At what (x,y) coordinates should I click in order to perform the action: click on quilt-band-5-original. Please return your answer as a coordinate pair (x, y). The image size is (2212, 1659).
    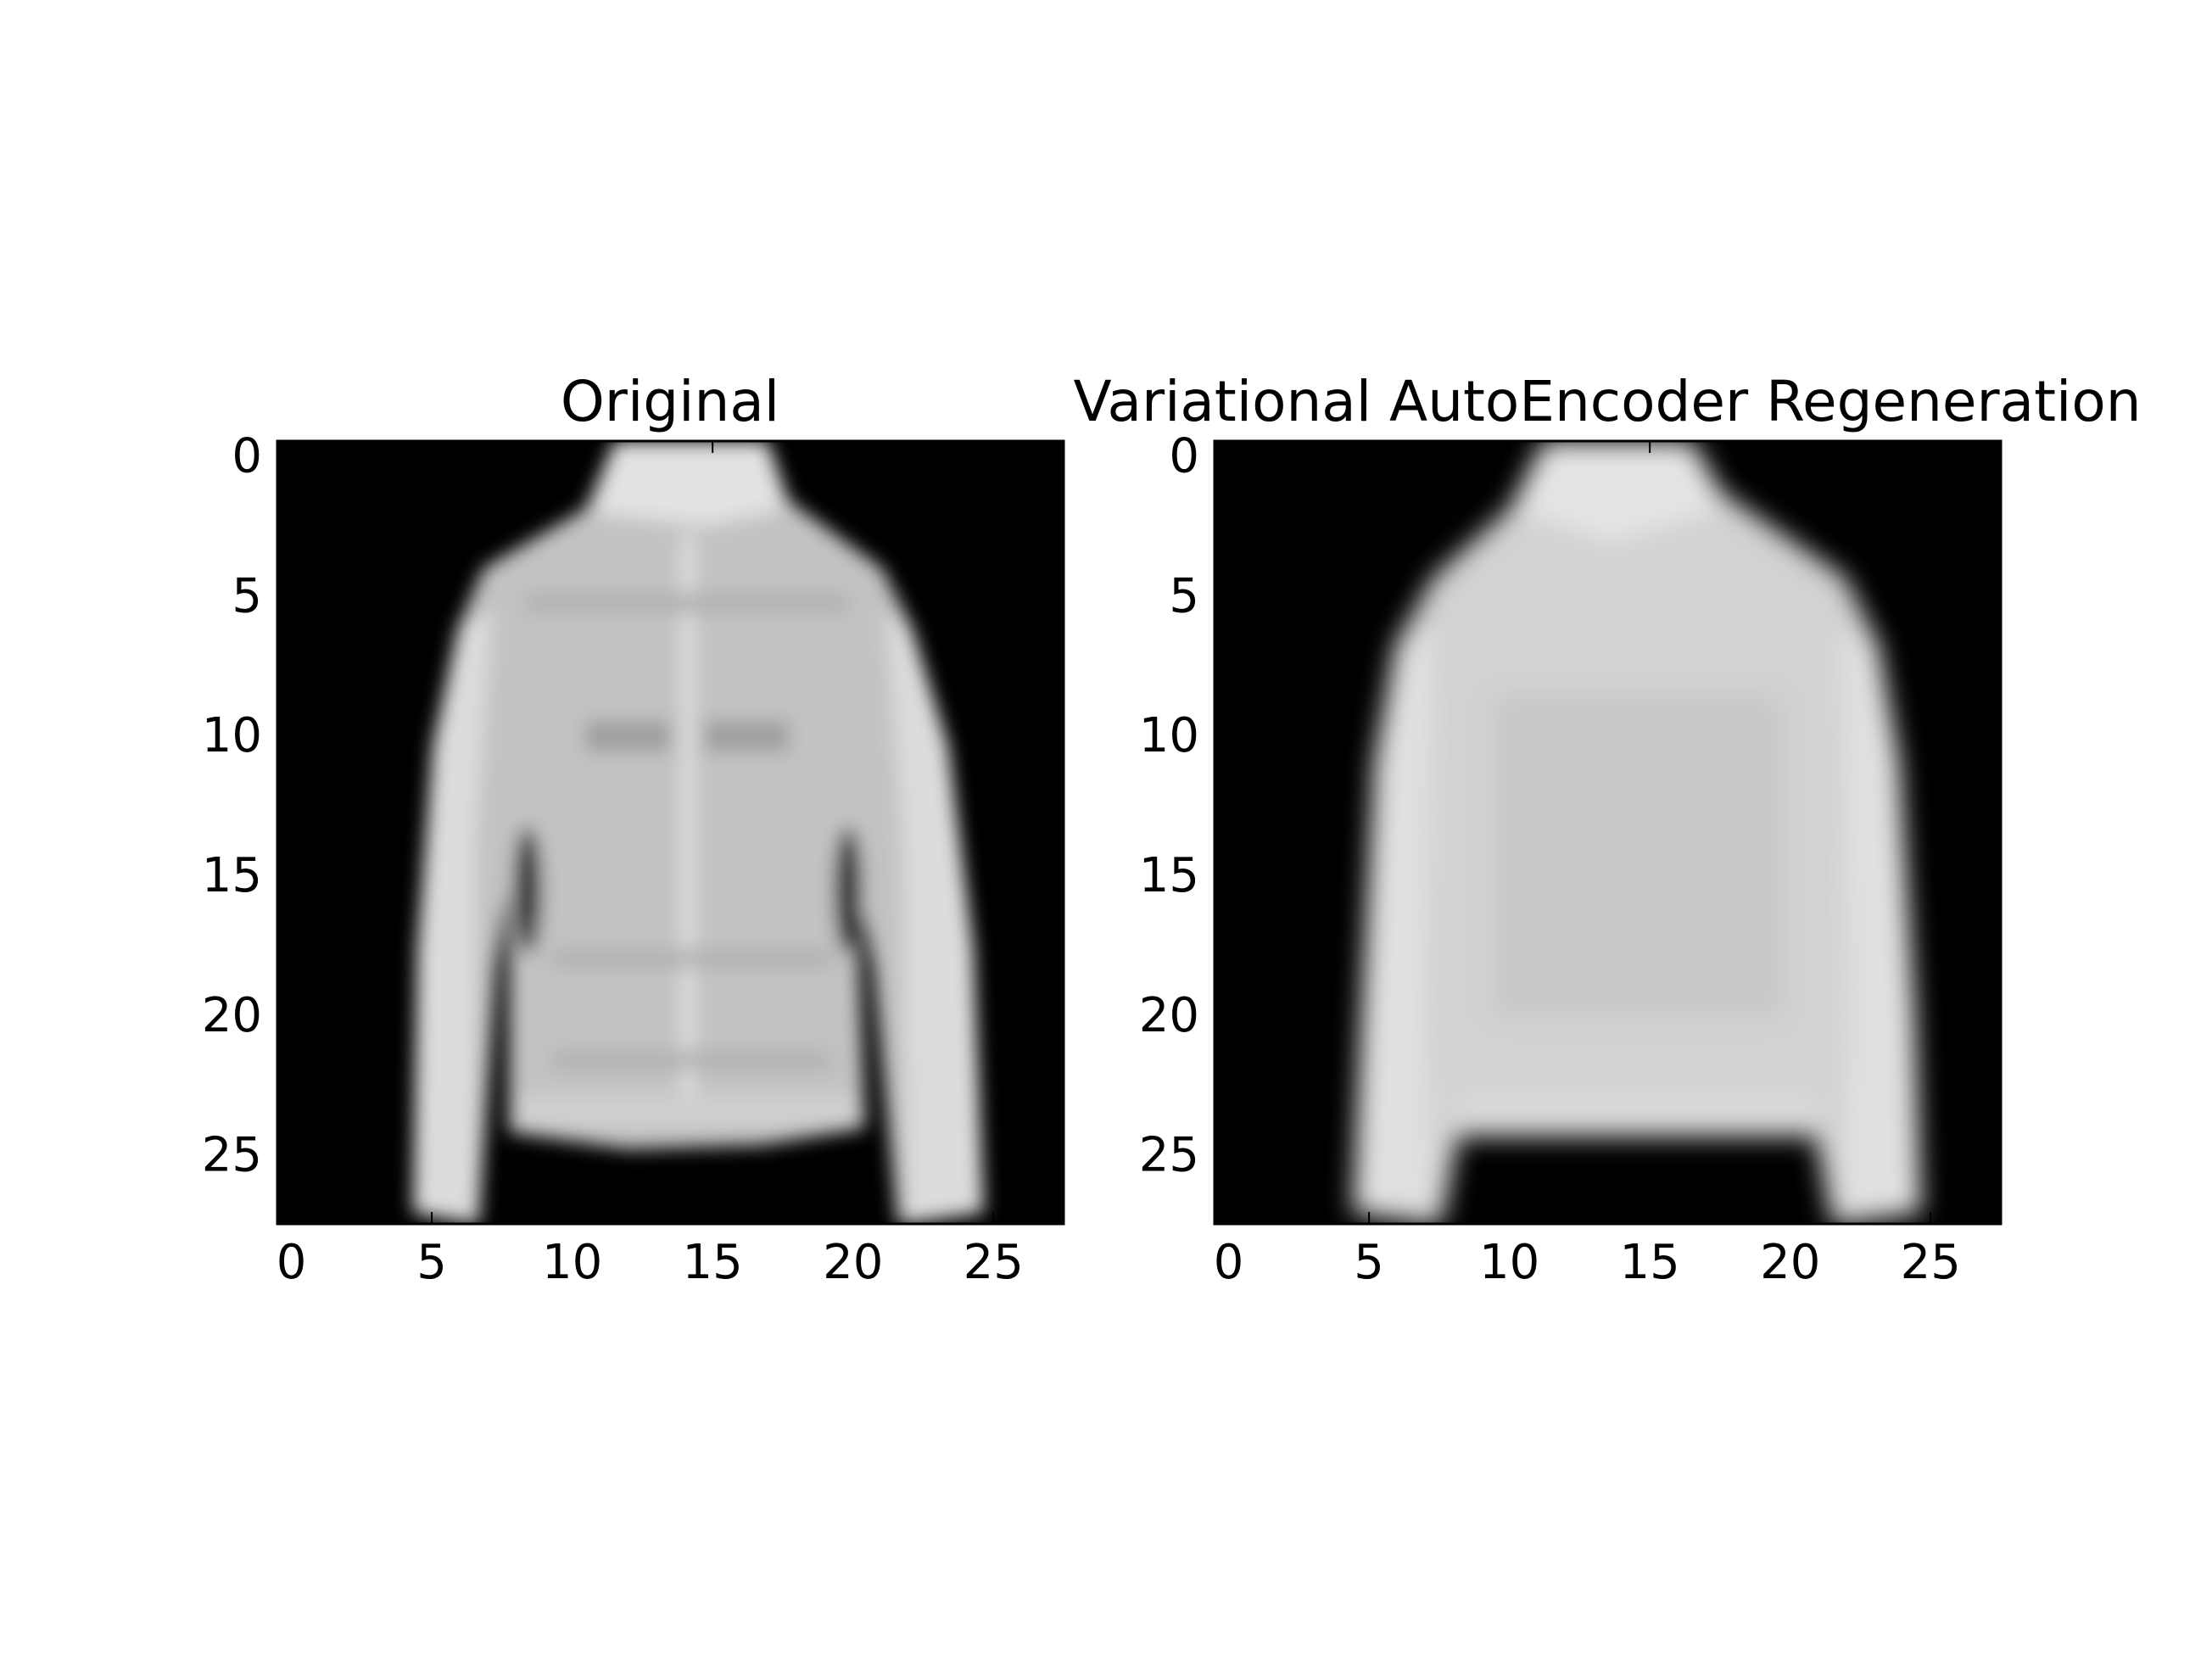
    Looking at the image, I should click on (691, 1060).